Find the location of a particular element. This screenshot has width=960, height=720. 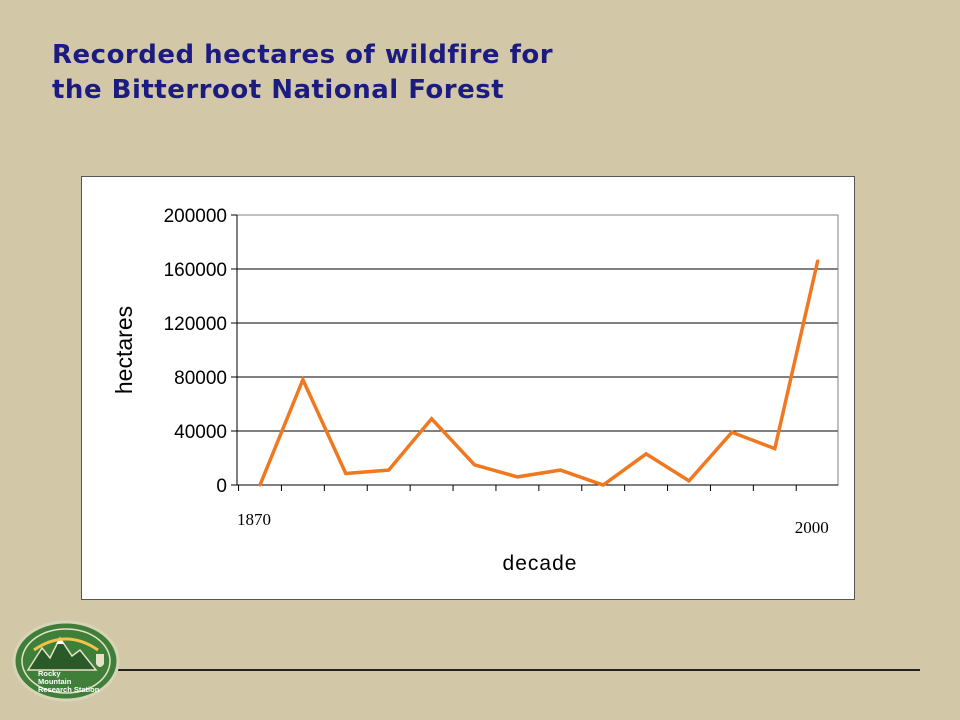

x-axis-ticks is located at coordinates (517, 488).